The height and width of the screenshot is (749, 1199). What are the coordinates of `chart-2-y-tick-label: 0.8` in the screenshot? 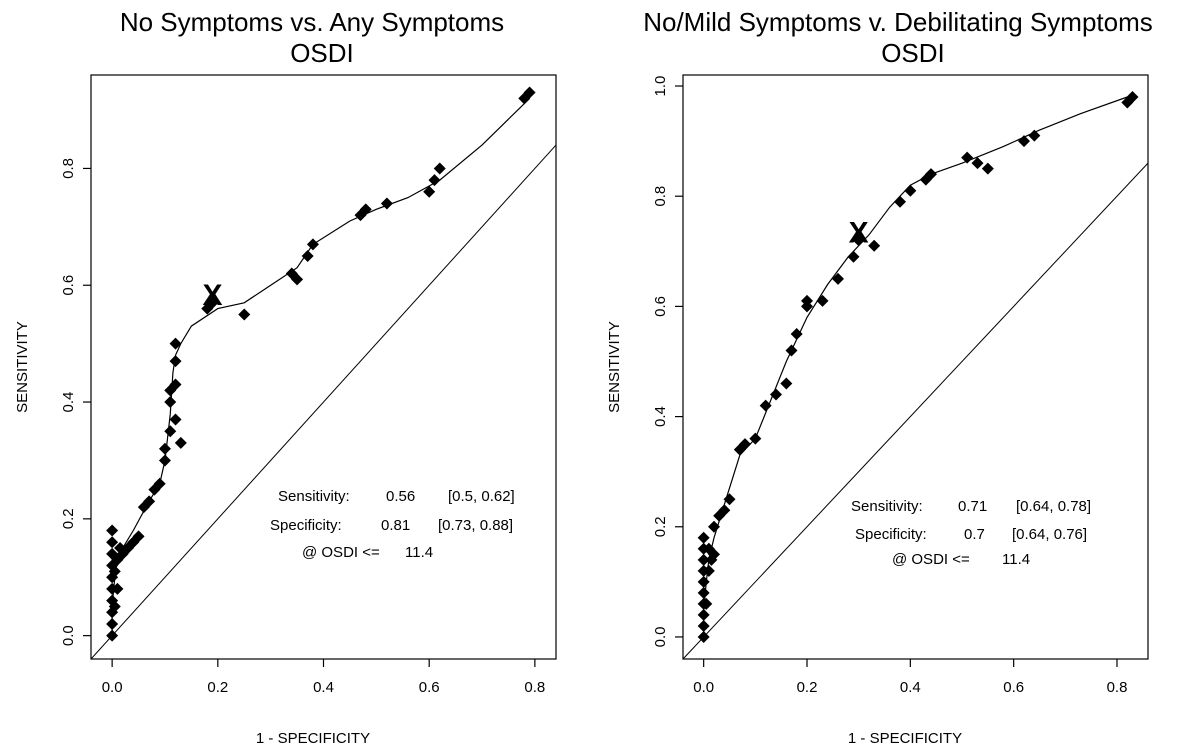 It's located at (660, 196).